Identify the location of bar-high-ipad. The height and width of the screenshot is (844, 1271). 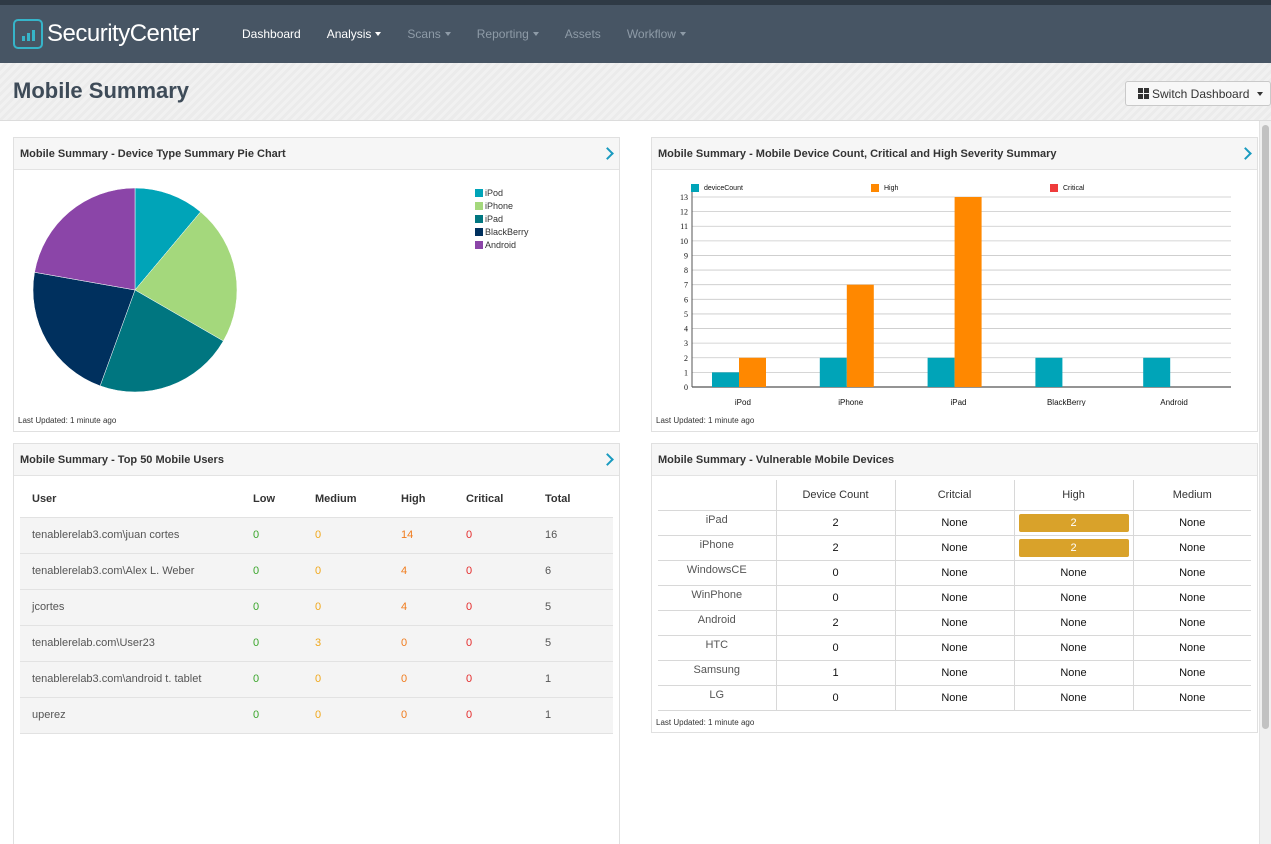
(968, 292).